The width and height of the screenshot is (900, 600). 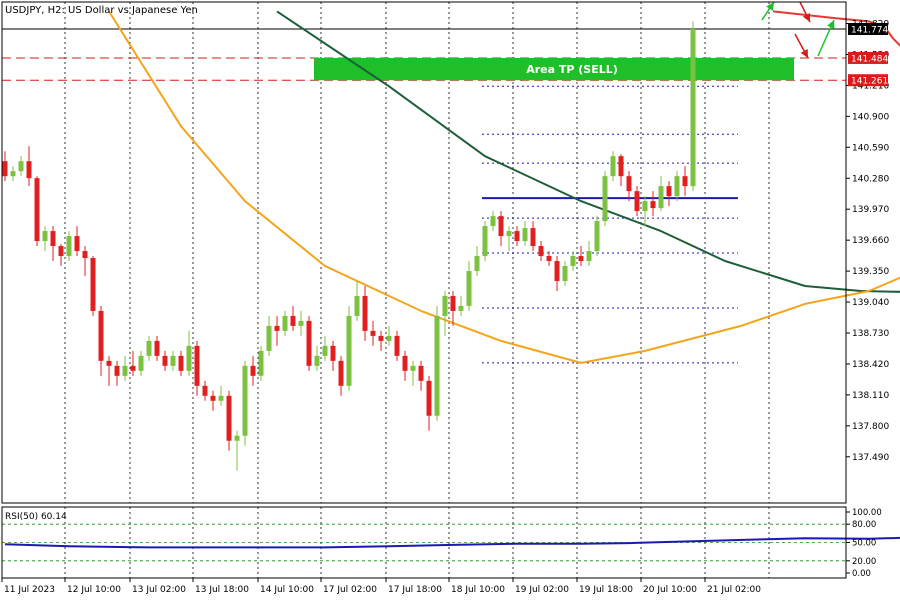 I want to click on rsi-tick-label: 20.00, so click(x=864, y=562).